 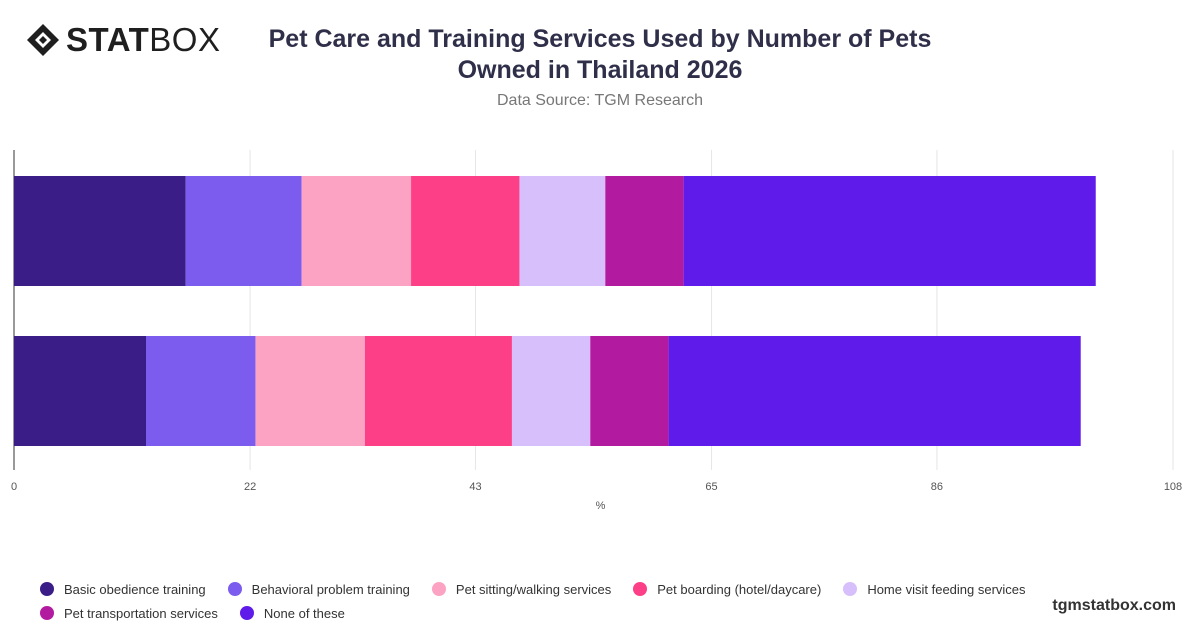 What do you see at coordinates (475, 487) in the screenshot?
I see `x-tick-label: 43` at bounding box center [475, 487].